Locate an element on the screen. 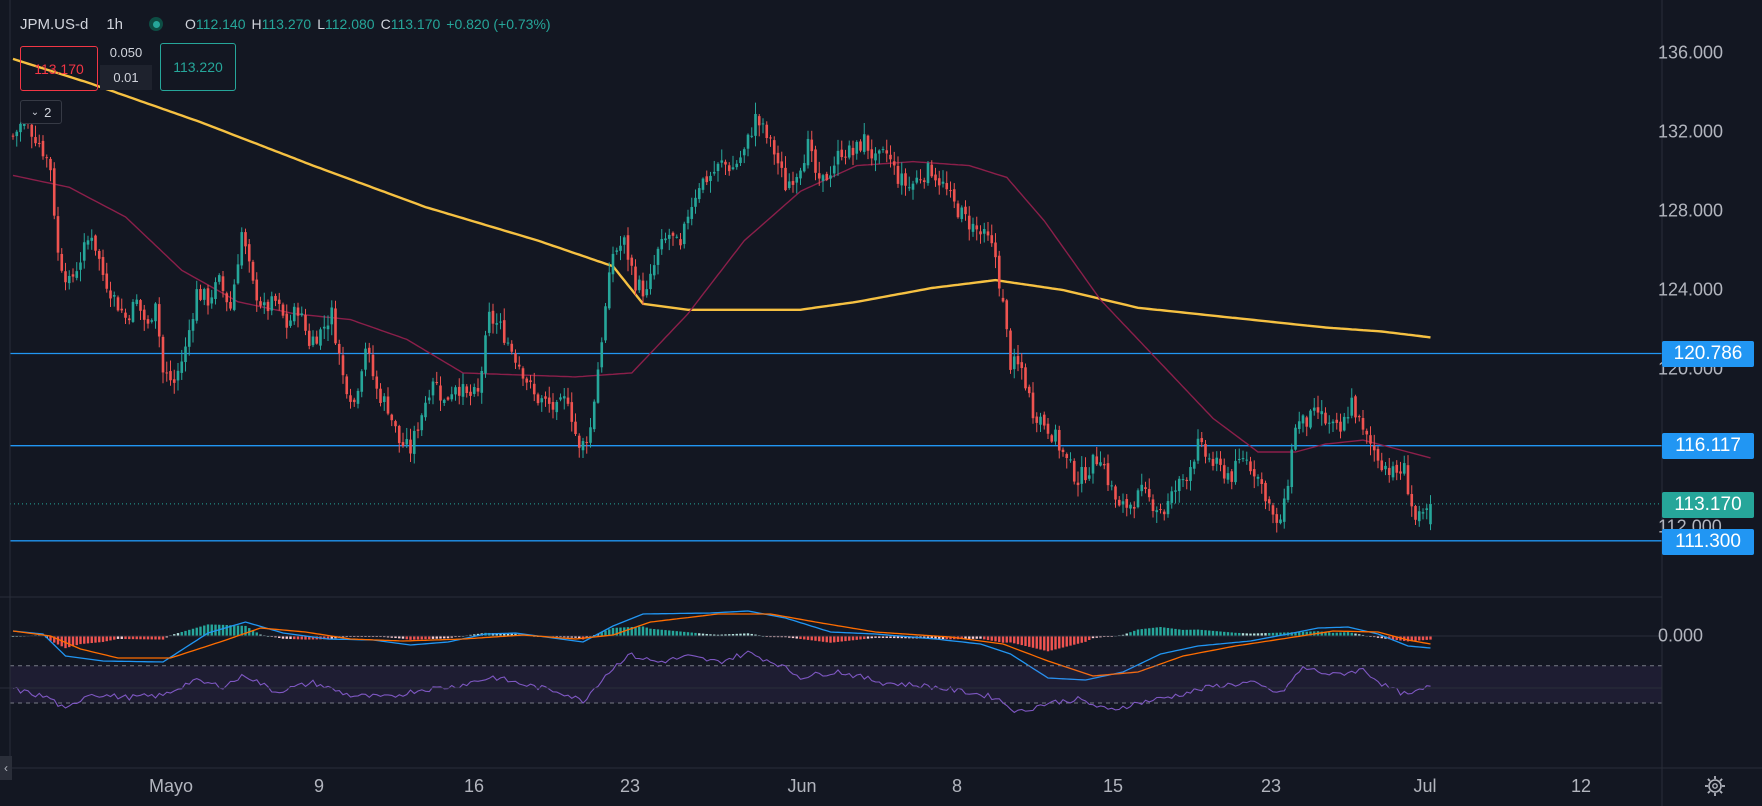 This screenshot has width=1762, height=806. macd-pane is located at coordinates (836, 645).